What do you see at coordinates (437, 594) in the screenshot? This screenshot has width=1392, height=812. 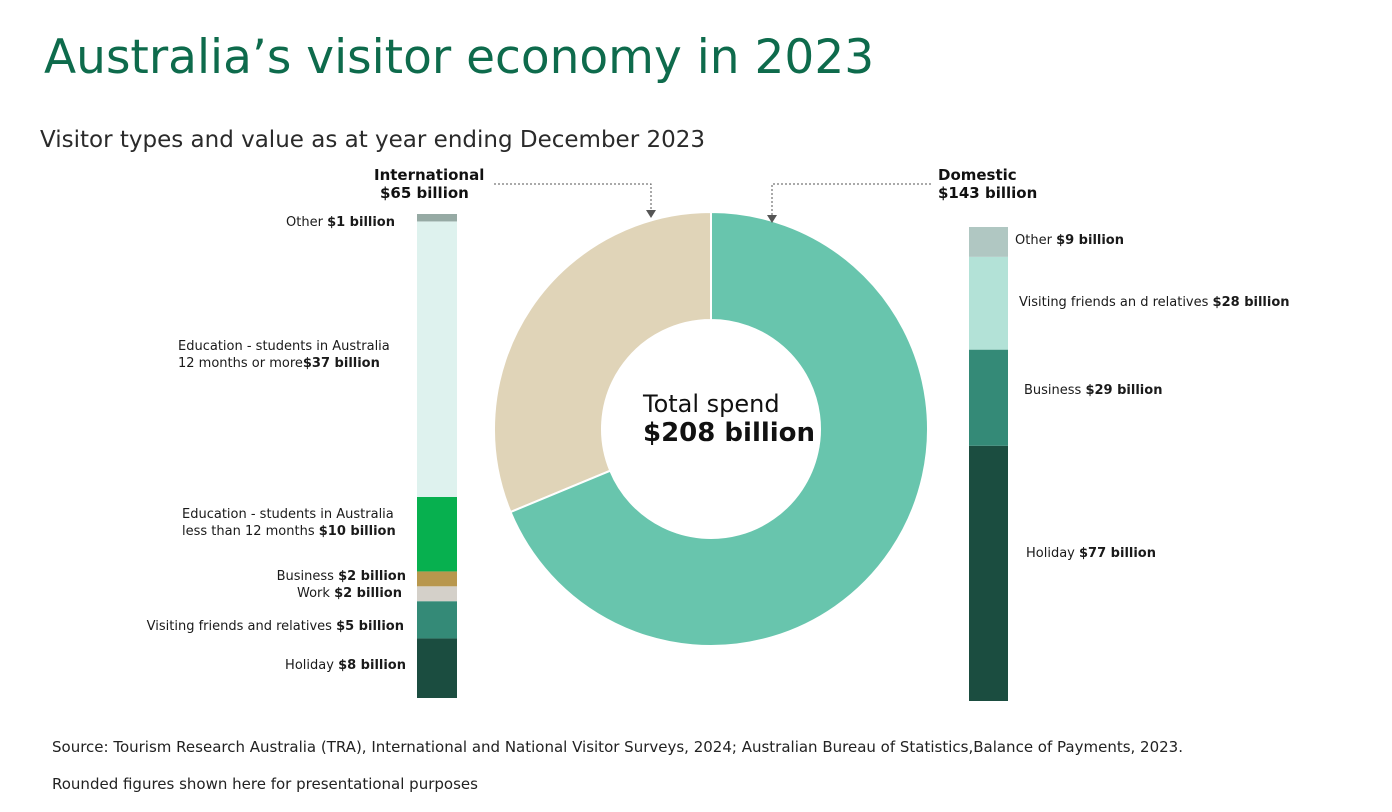 I see `intl-segment-work` at bounding box center [437, 594].